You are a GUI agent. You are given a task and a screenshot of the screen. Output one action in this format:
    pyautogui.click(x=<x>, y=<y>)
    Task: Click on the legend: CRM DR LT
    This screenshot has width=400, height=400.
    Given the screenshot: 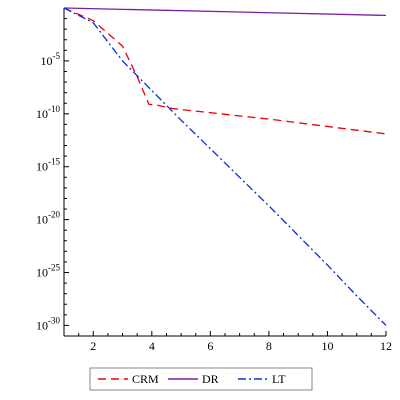 What is the action you would take?
    pyautogui.click(x=201, y=379)
    